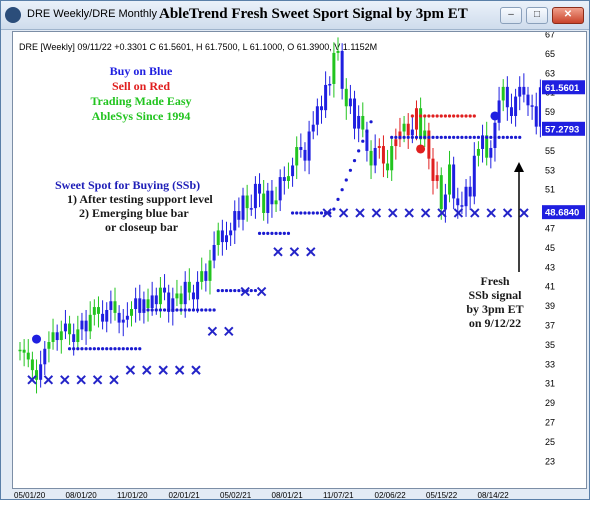 This screenshot has height=505, width=590. What do you see at coordinates (494, 309) in the screenshot?
I see `fresh-annotation-line: by 3pm ET` at bounding box center [494, 309].